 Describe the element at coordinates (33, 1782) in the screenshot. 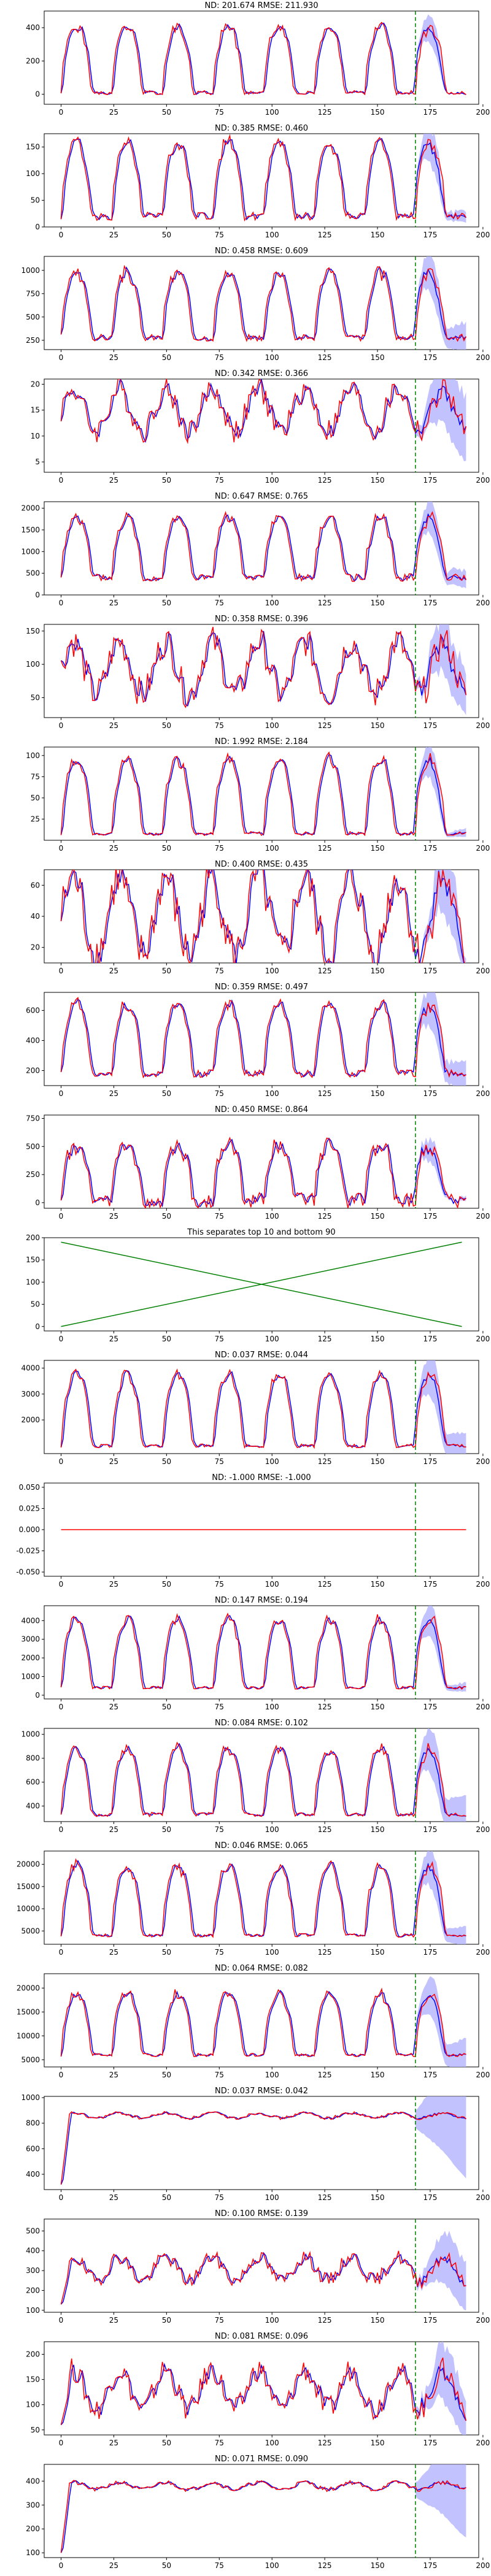

I see `y-tick-label: 600` at that location.